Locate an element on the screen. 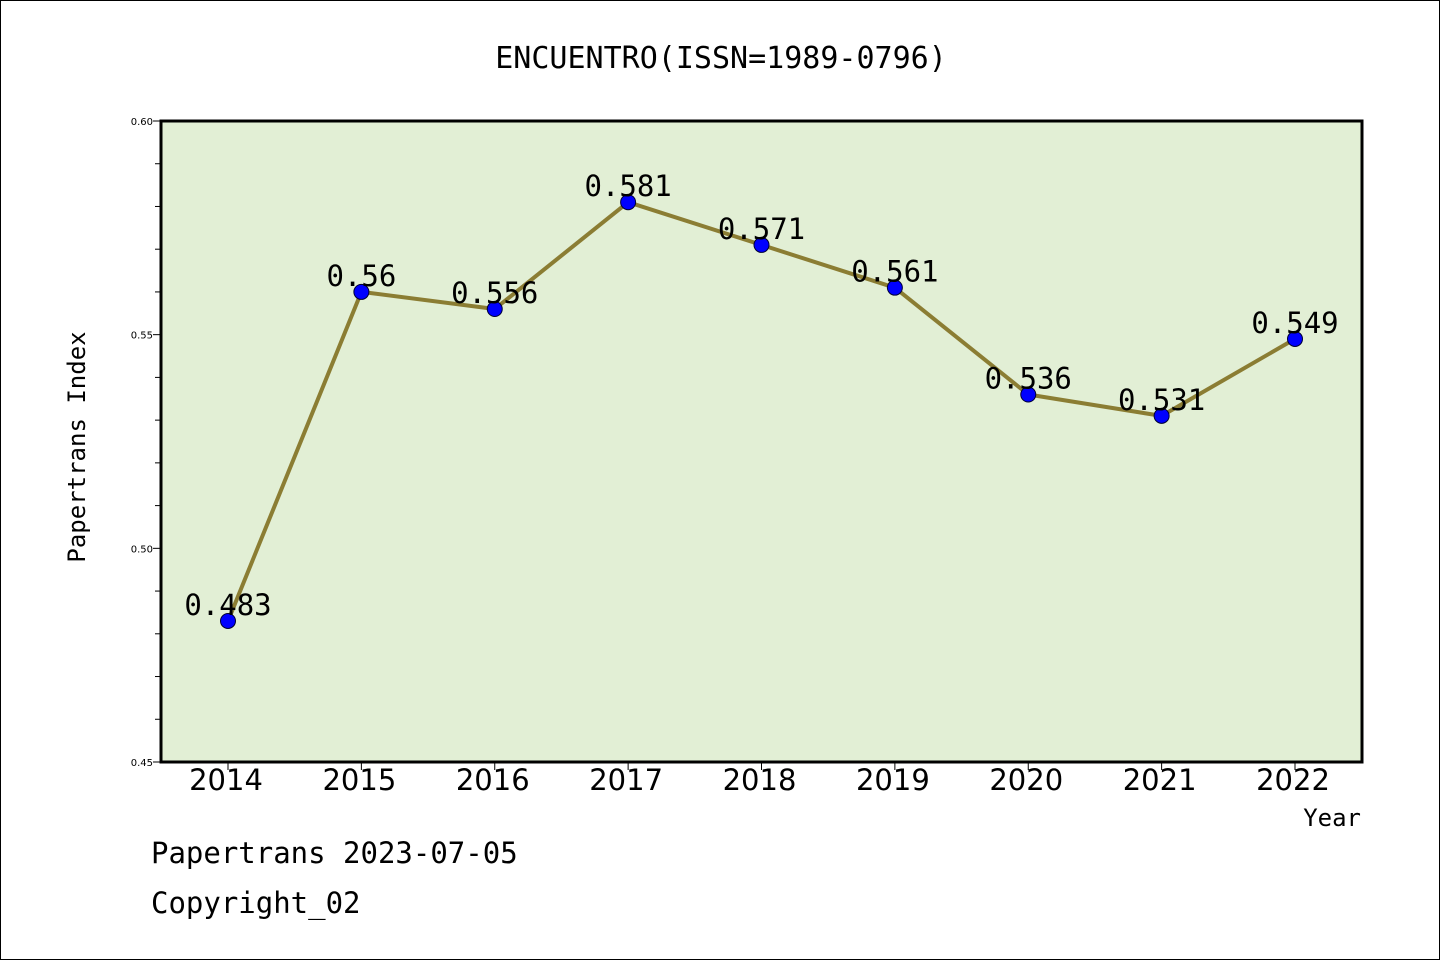 The image size is (1440, 961). data-label: 0.556 is located at coordinates (494, 293).